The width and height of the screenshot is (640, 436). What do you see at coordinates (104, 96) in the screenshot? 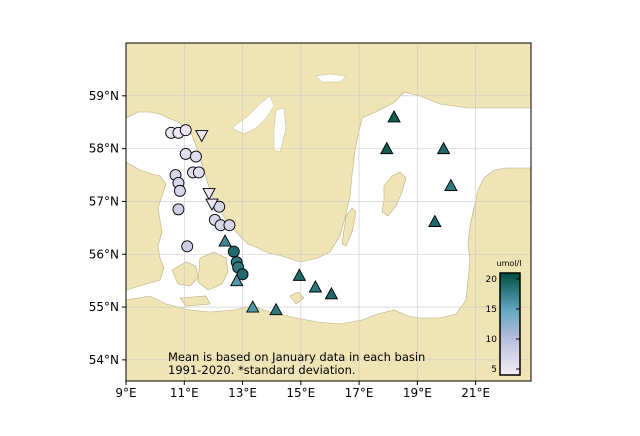
I see `lat-tick-label: 59°N` at bounding box center [104, 96].